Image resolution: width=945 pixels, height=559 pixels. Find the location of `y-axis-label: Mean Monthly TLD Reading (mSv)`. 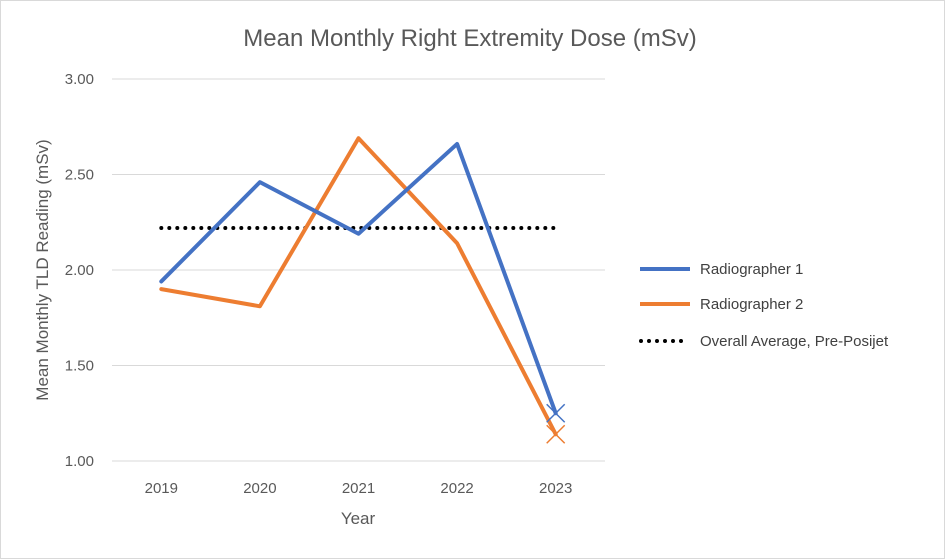

y-axis-label: Mean Monthly TLD Reading (mSv) is located at coordinates (42, 269).